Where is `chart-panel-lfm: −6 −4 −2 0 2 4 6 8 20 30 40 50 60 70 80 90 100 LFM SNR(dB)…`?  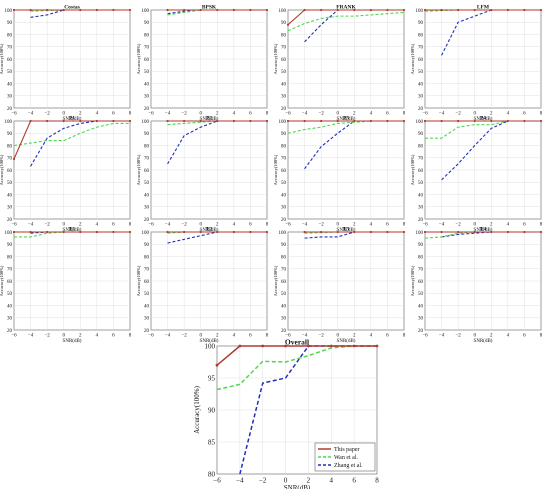
chart-panel-lfm: −6 −4 −2 0 2 4 6 8 20 30 40 50 60 70 80 90 100 LFM SNR(dB)… is located at coordinates (476, 64).